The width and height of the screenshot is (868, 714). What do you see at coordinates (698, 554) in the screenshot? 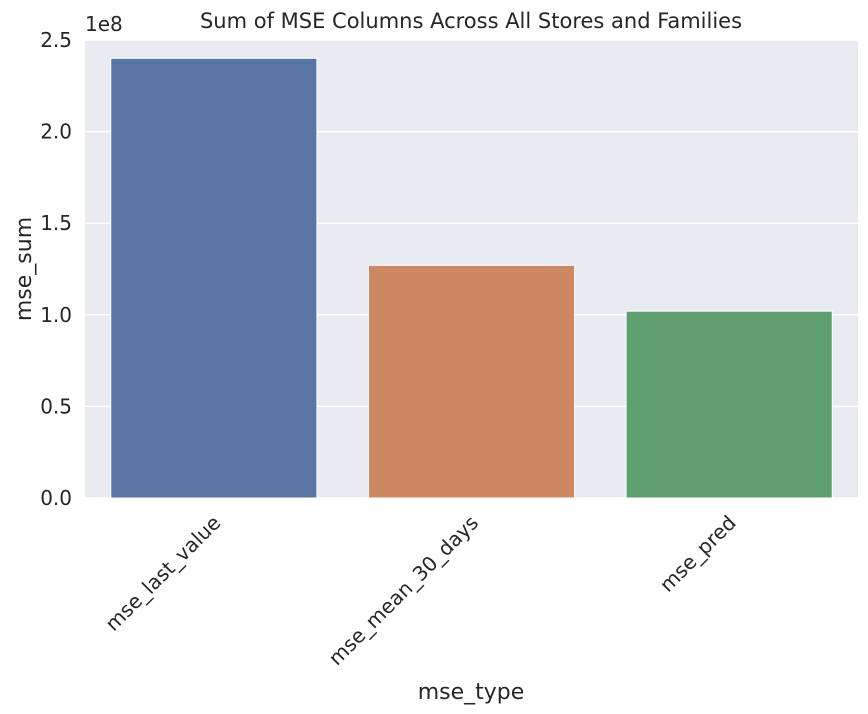
I see `x-tick-label: mse_pred` at bounding box center [698, 554].